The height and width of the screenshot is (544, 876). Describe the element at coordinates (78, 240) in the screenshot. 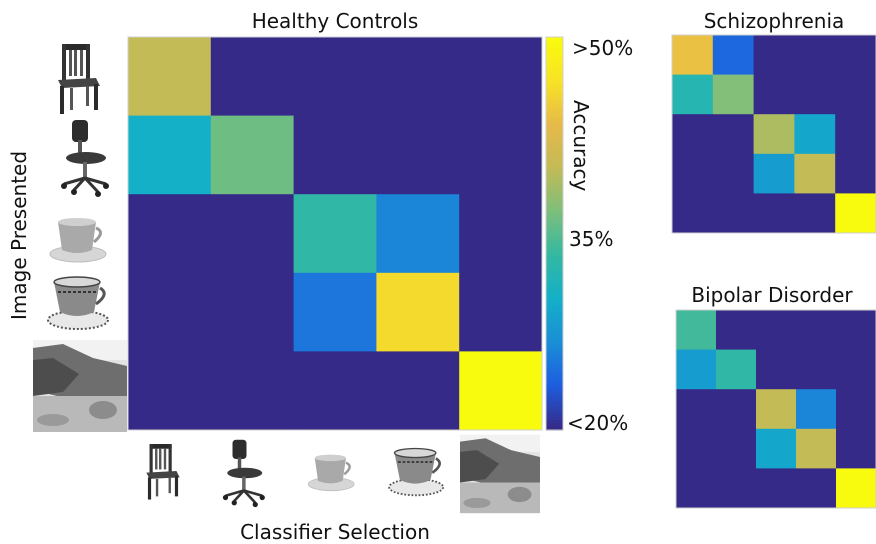

I see `plain-teacup-icon` at that location.